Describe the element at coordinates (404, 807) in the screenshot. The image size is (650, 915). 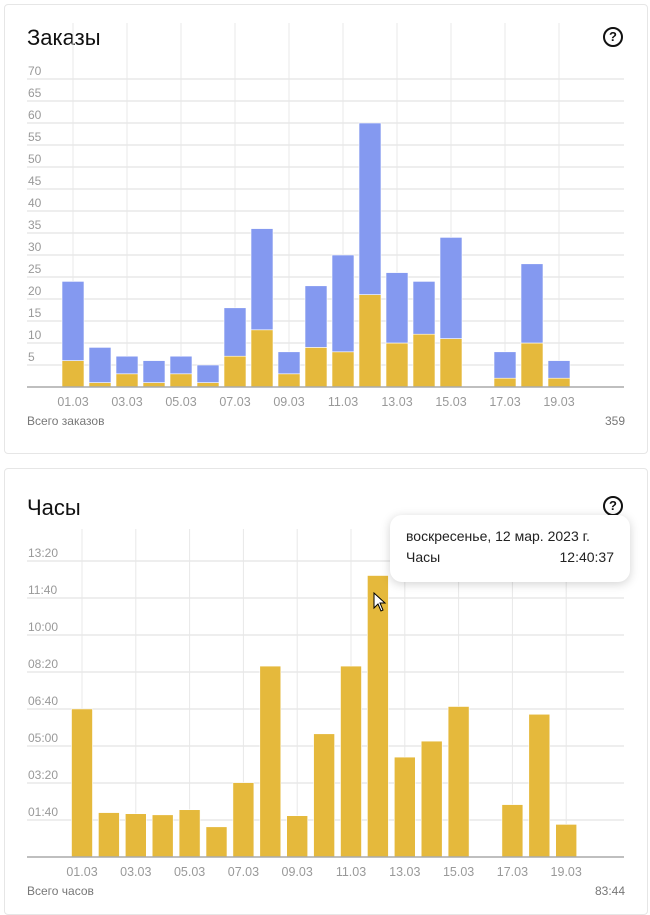
I see `bar-hours-13.03` at that location.